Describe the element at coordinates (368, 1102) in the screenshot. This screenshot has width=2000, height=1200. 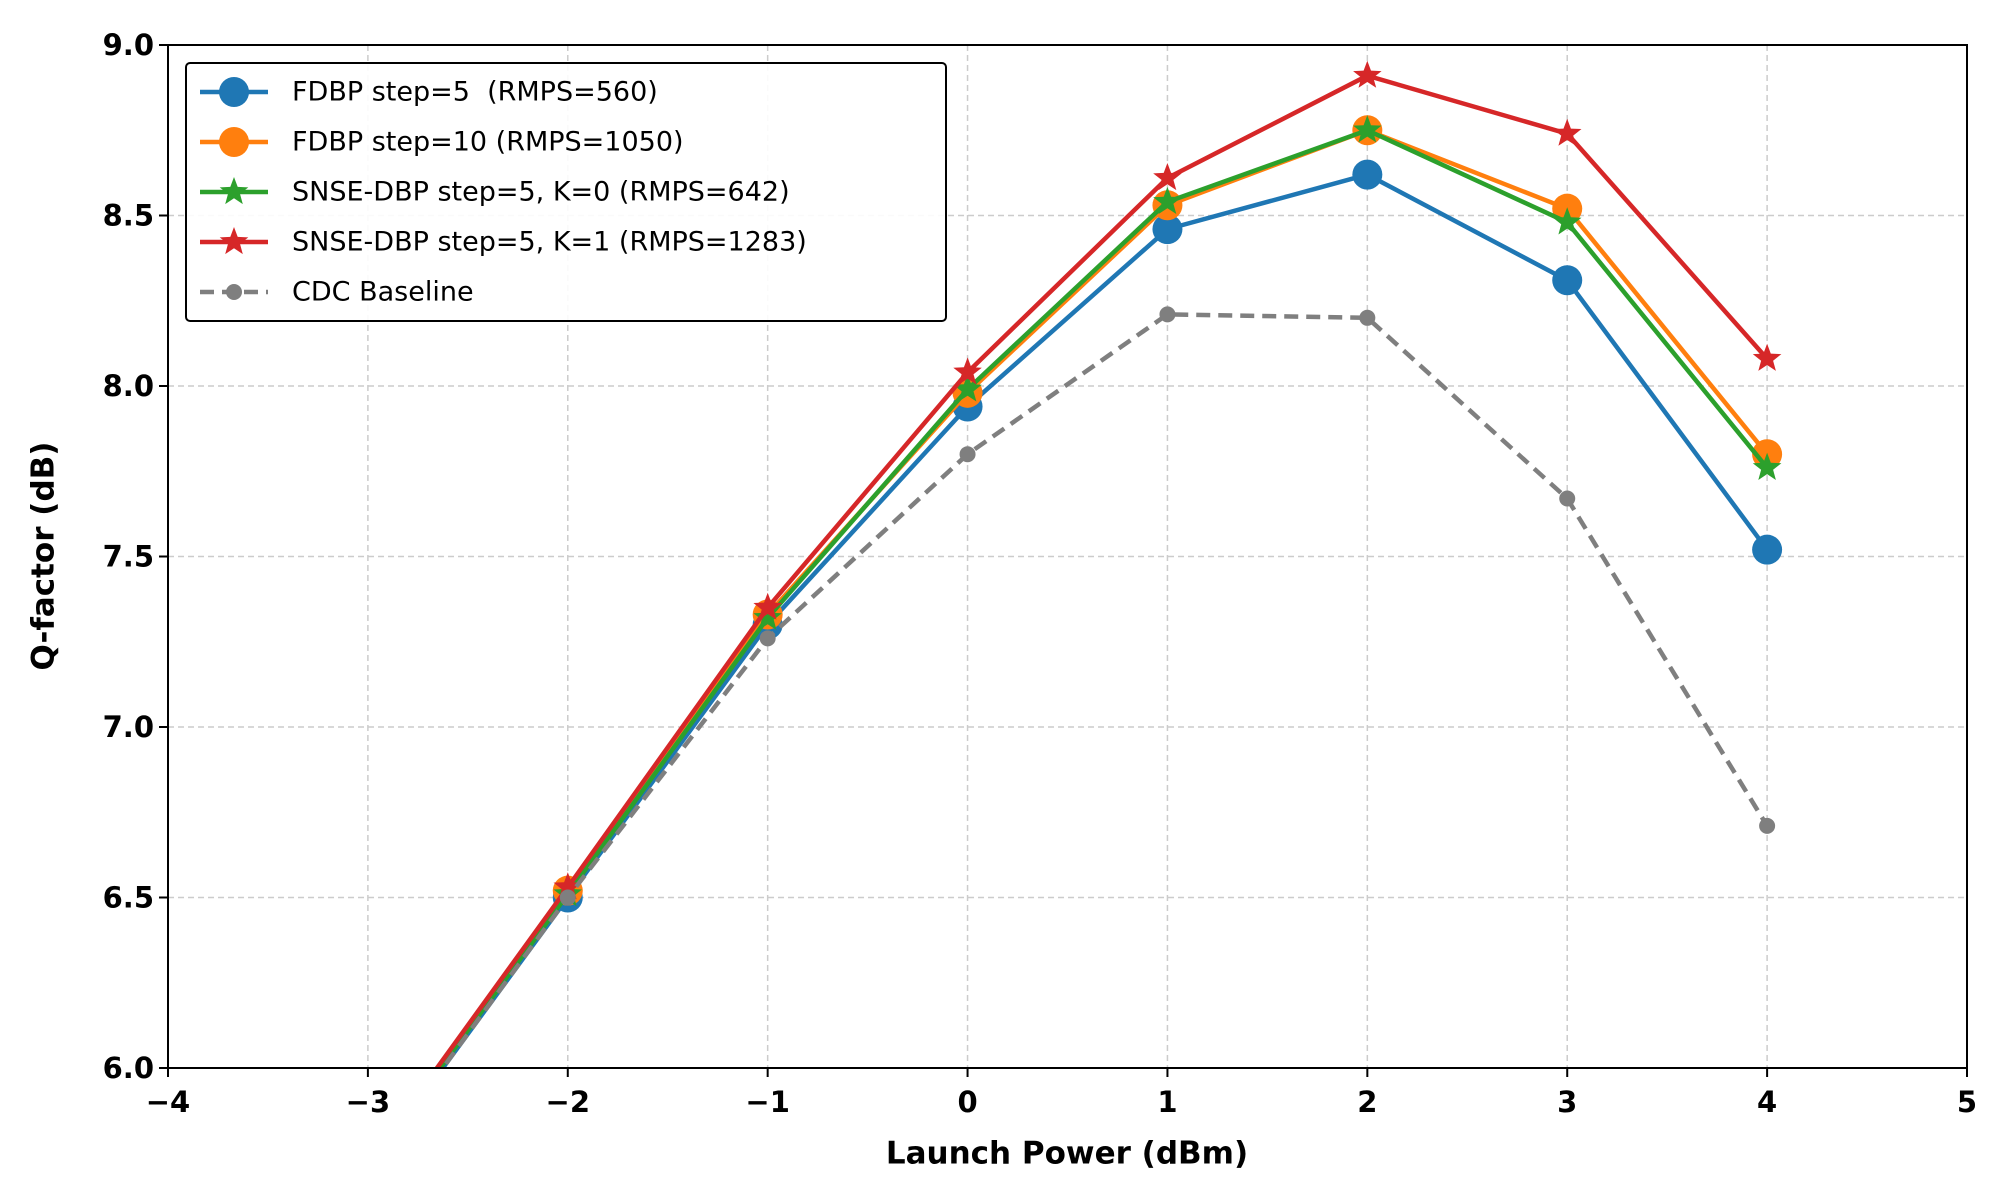
I see `x-tick-label: −3` at that location.